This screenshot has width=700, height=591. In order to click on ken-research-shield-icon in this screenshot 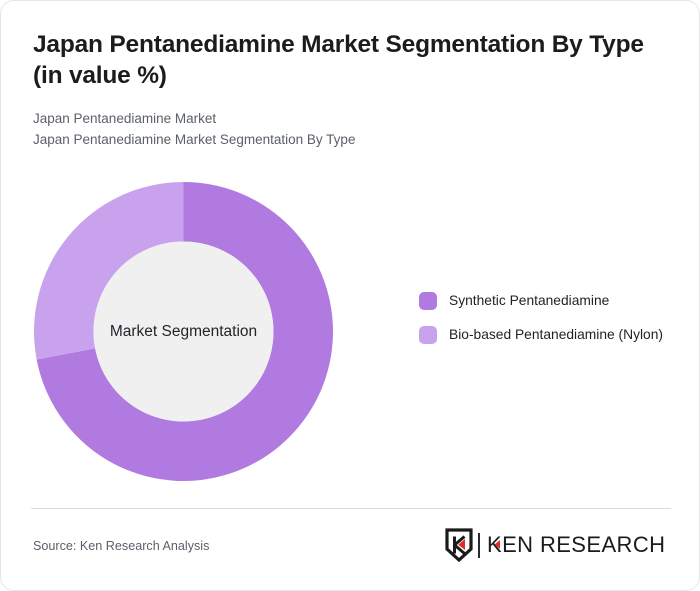, I will do `click(459, 545)`.